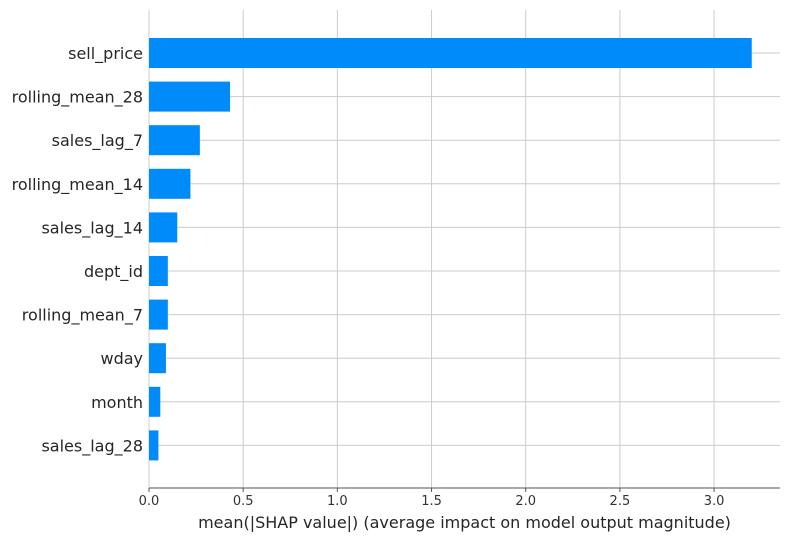  I want to click on category-label: sales_lag_14, so click(92, 228).